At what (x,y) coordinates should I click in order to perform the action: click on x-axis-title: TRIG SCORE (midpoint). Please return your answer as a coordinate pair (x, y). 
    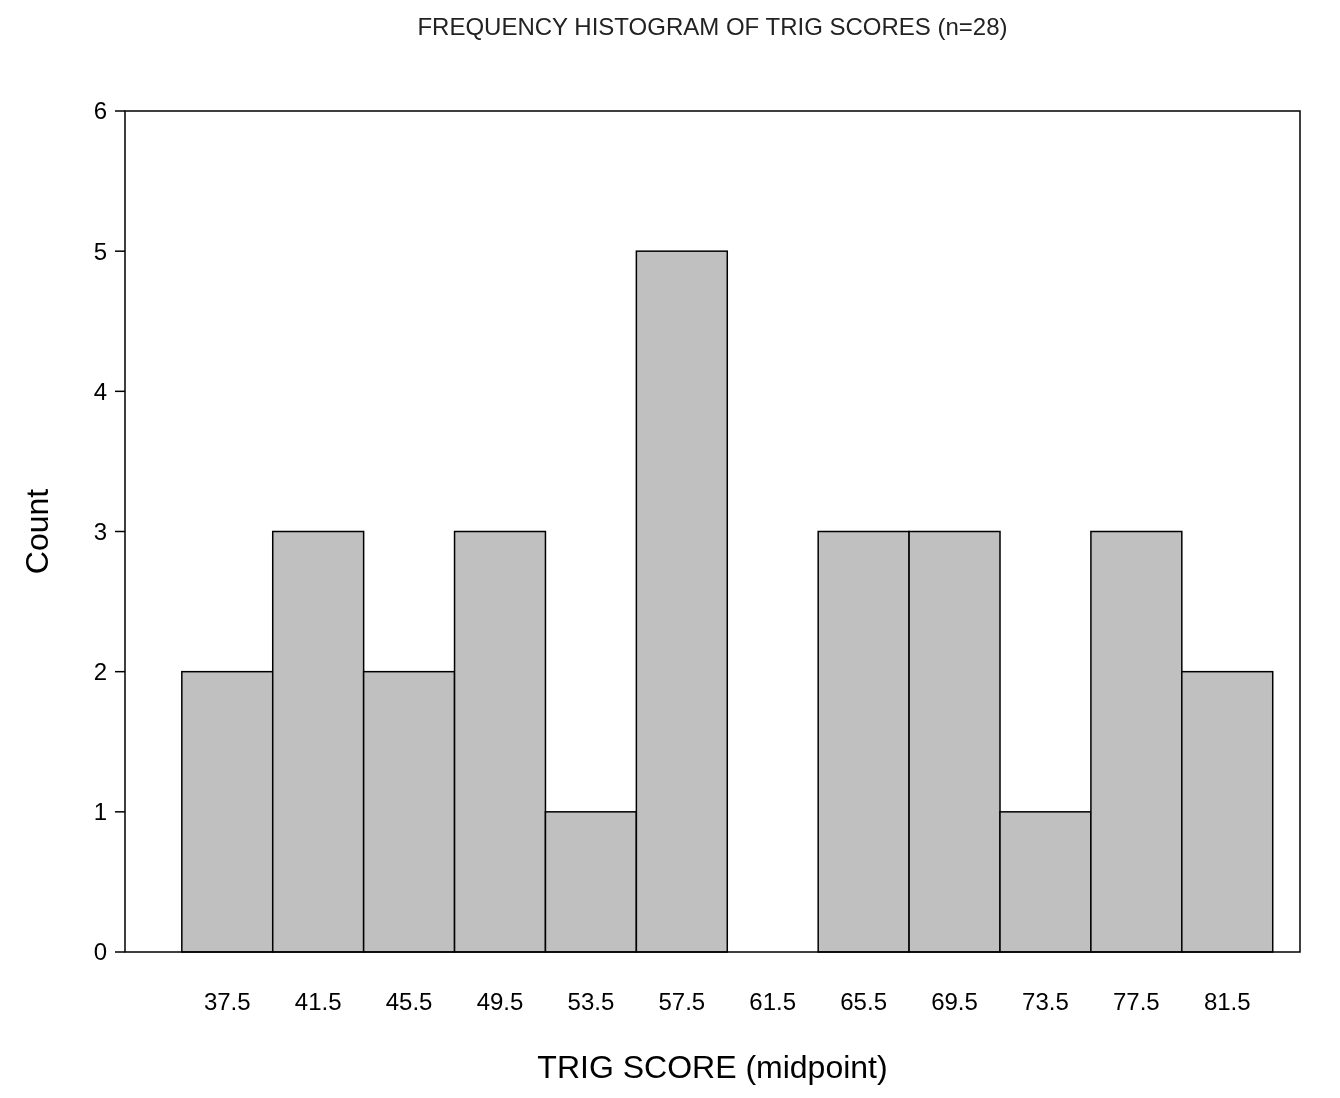
    Looking at the image, I should click on (712, 1067).